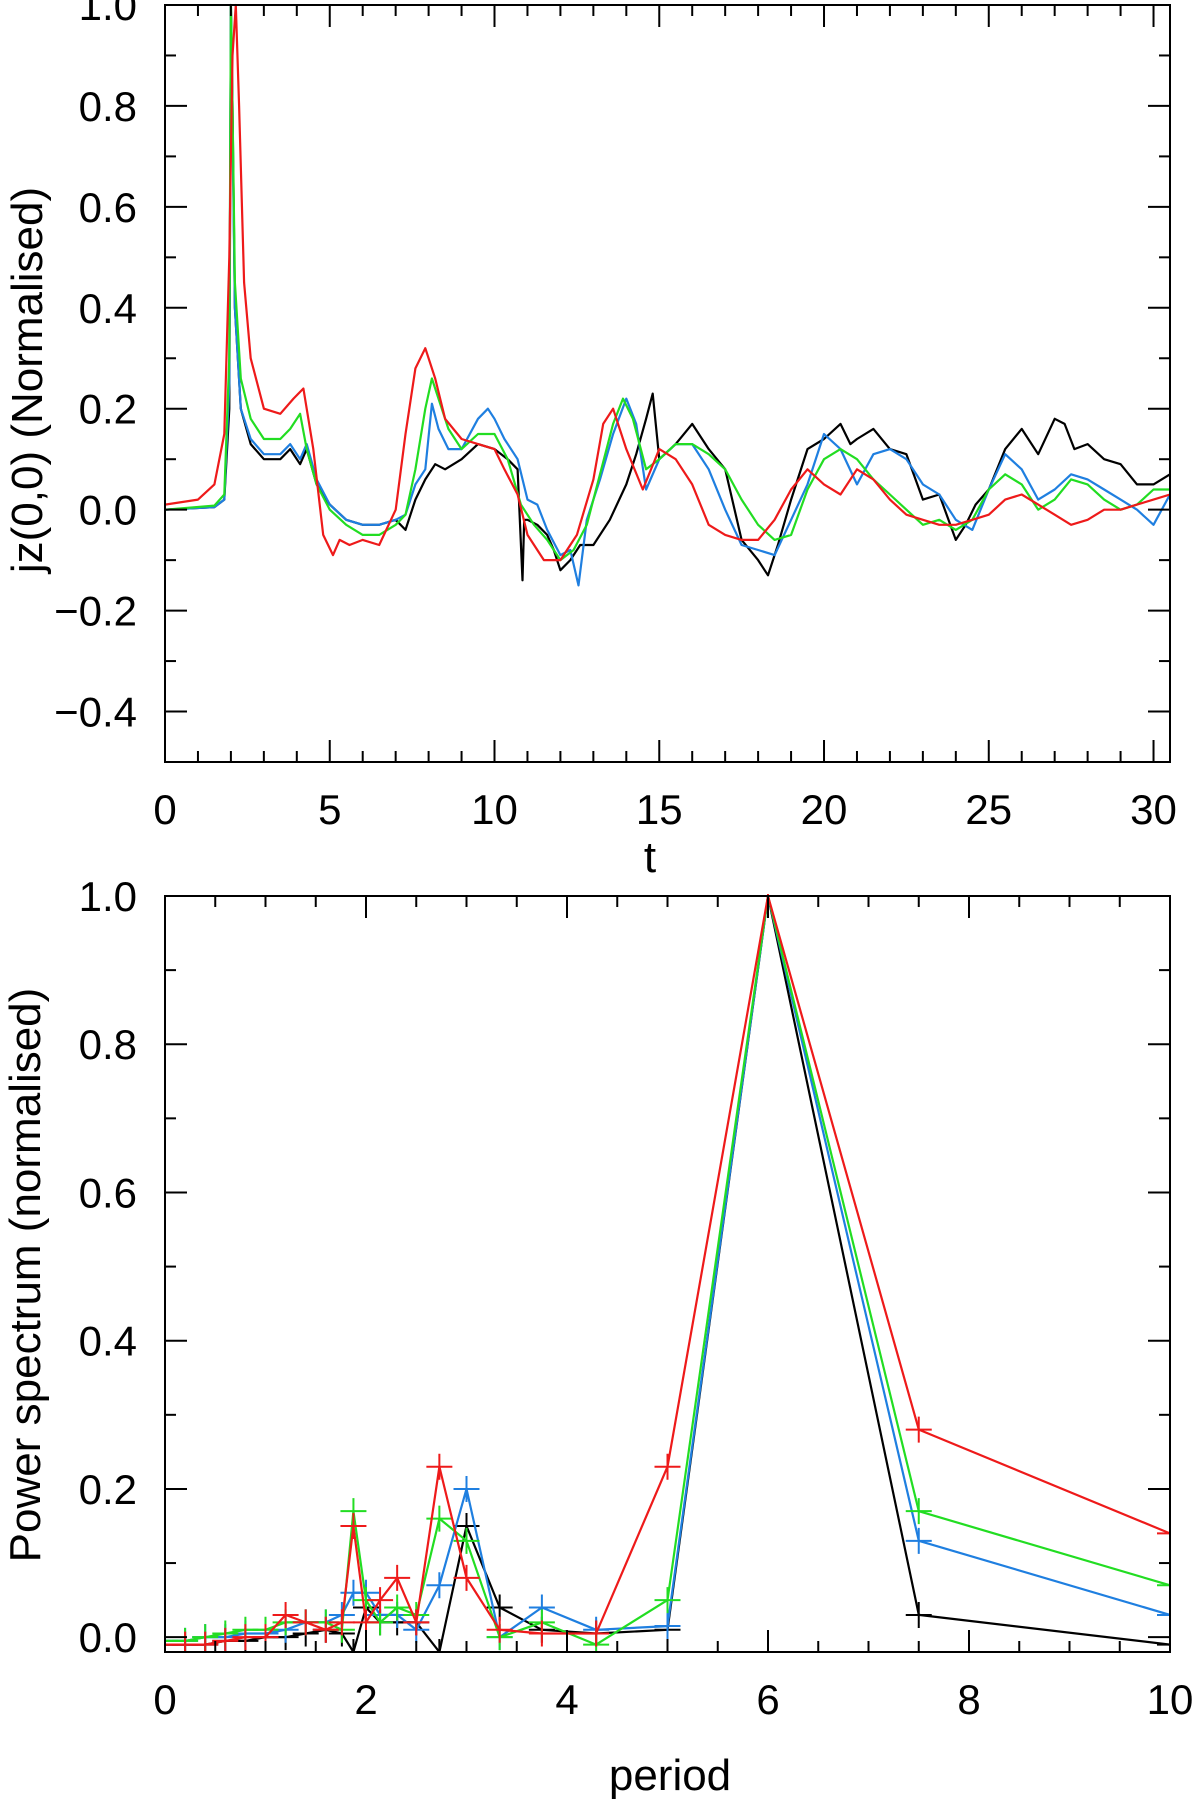 The height and width of the screenshot is (1808, 1200). I want to click on top-y-tick-label: 0.6, so click(108, 207).